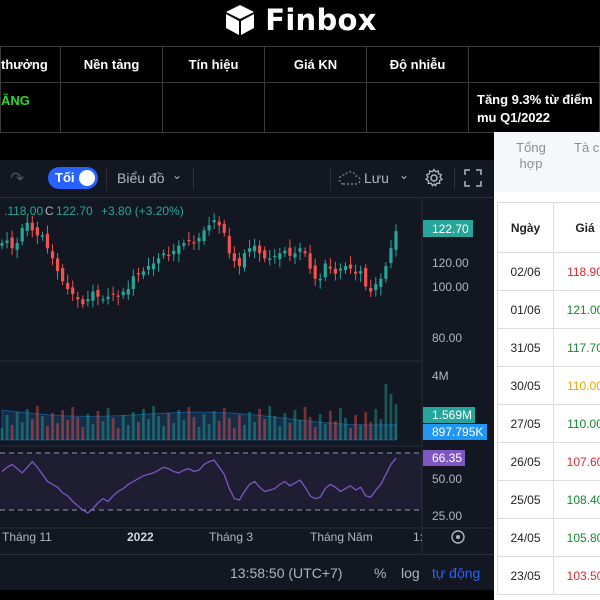 Image resolution: width=600 pixels, height=600 pixels. What do you see at coordinates (450, 287) in the screenshot?
I see `price-tick: 100.00` at bounding box center [450, 287].